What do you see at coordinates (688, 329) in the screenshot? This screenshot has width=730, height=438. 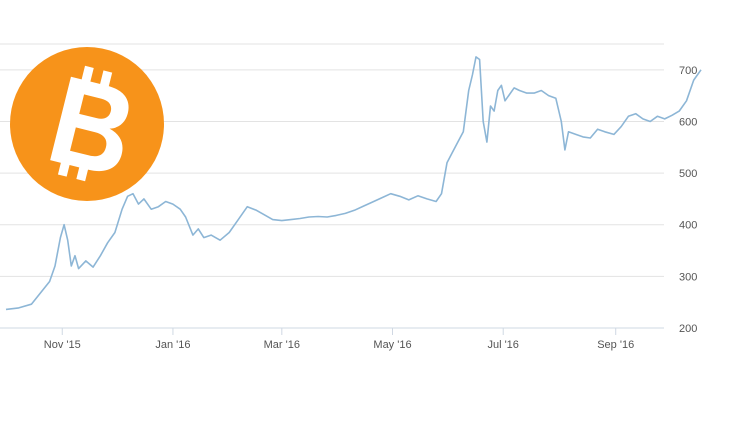 I see `y-tick-label: 200` at bounding box center [688, 329].